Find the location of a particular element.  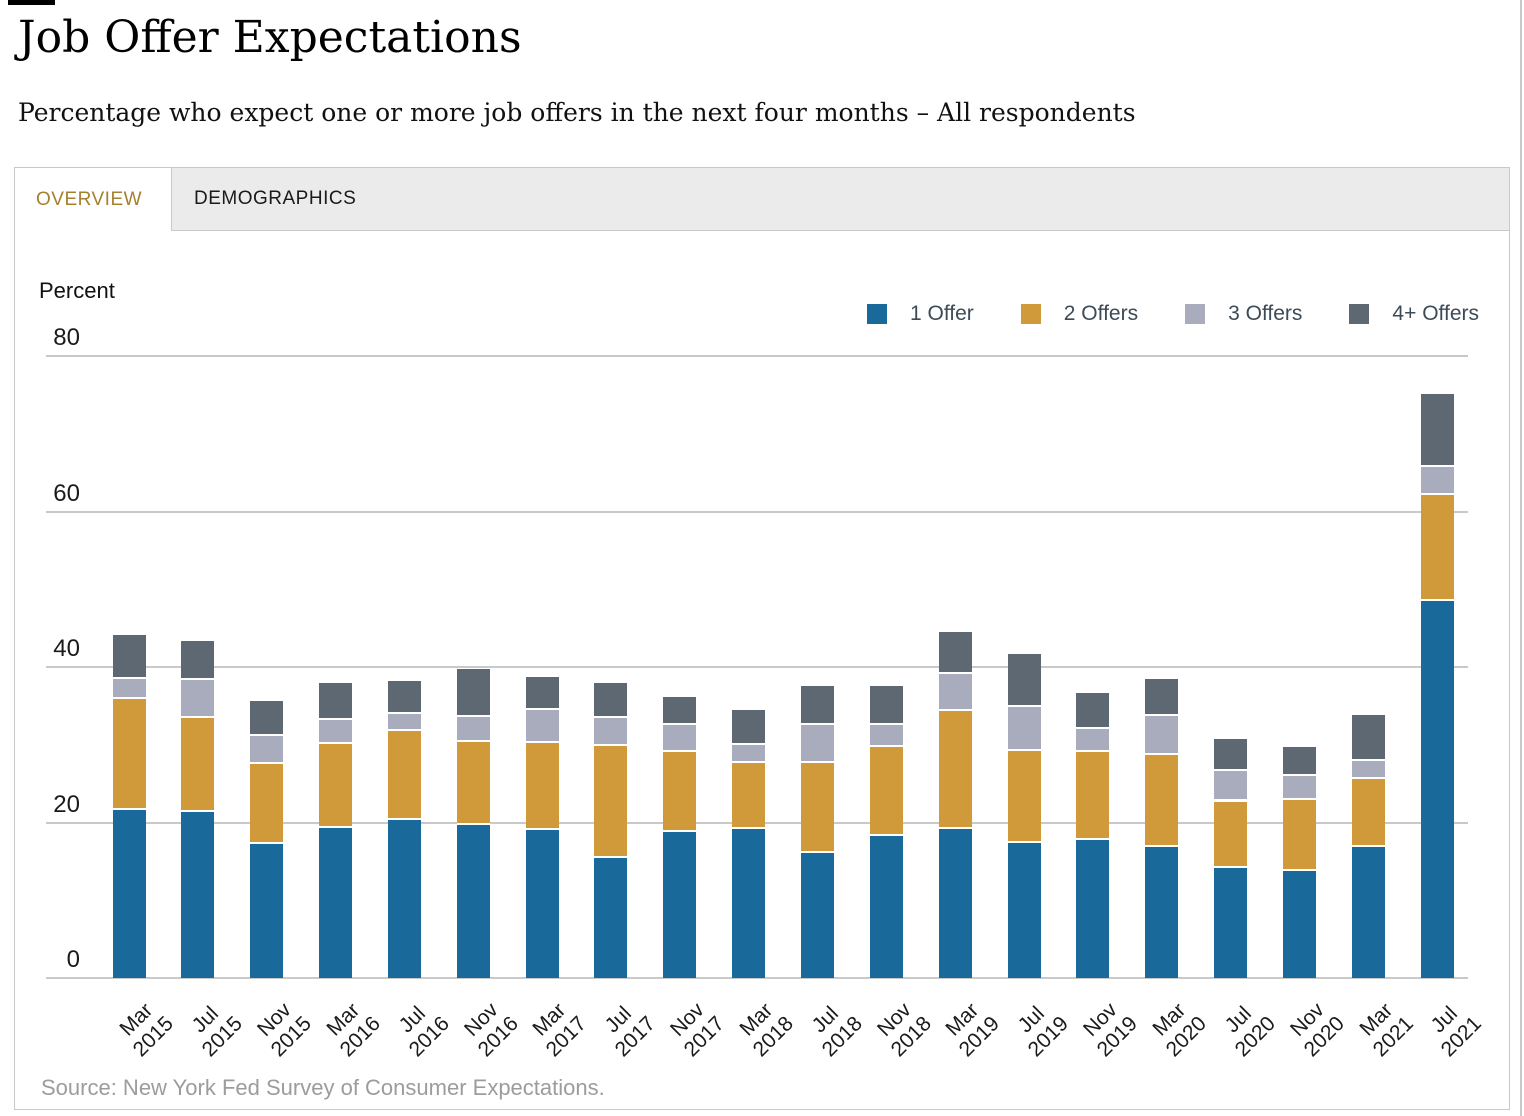

bar-segment-1-offer-jul-2020 is located at coordinates (1231, 922).